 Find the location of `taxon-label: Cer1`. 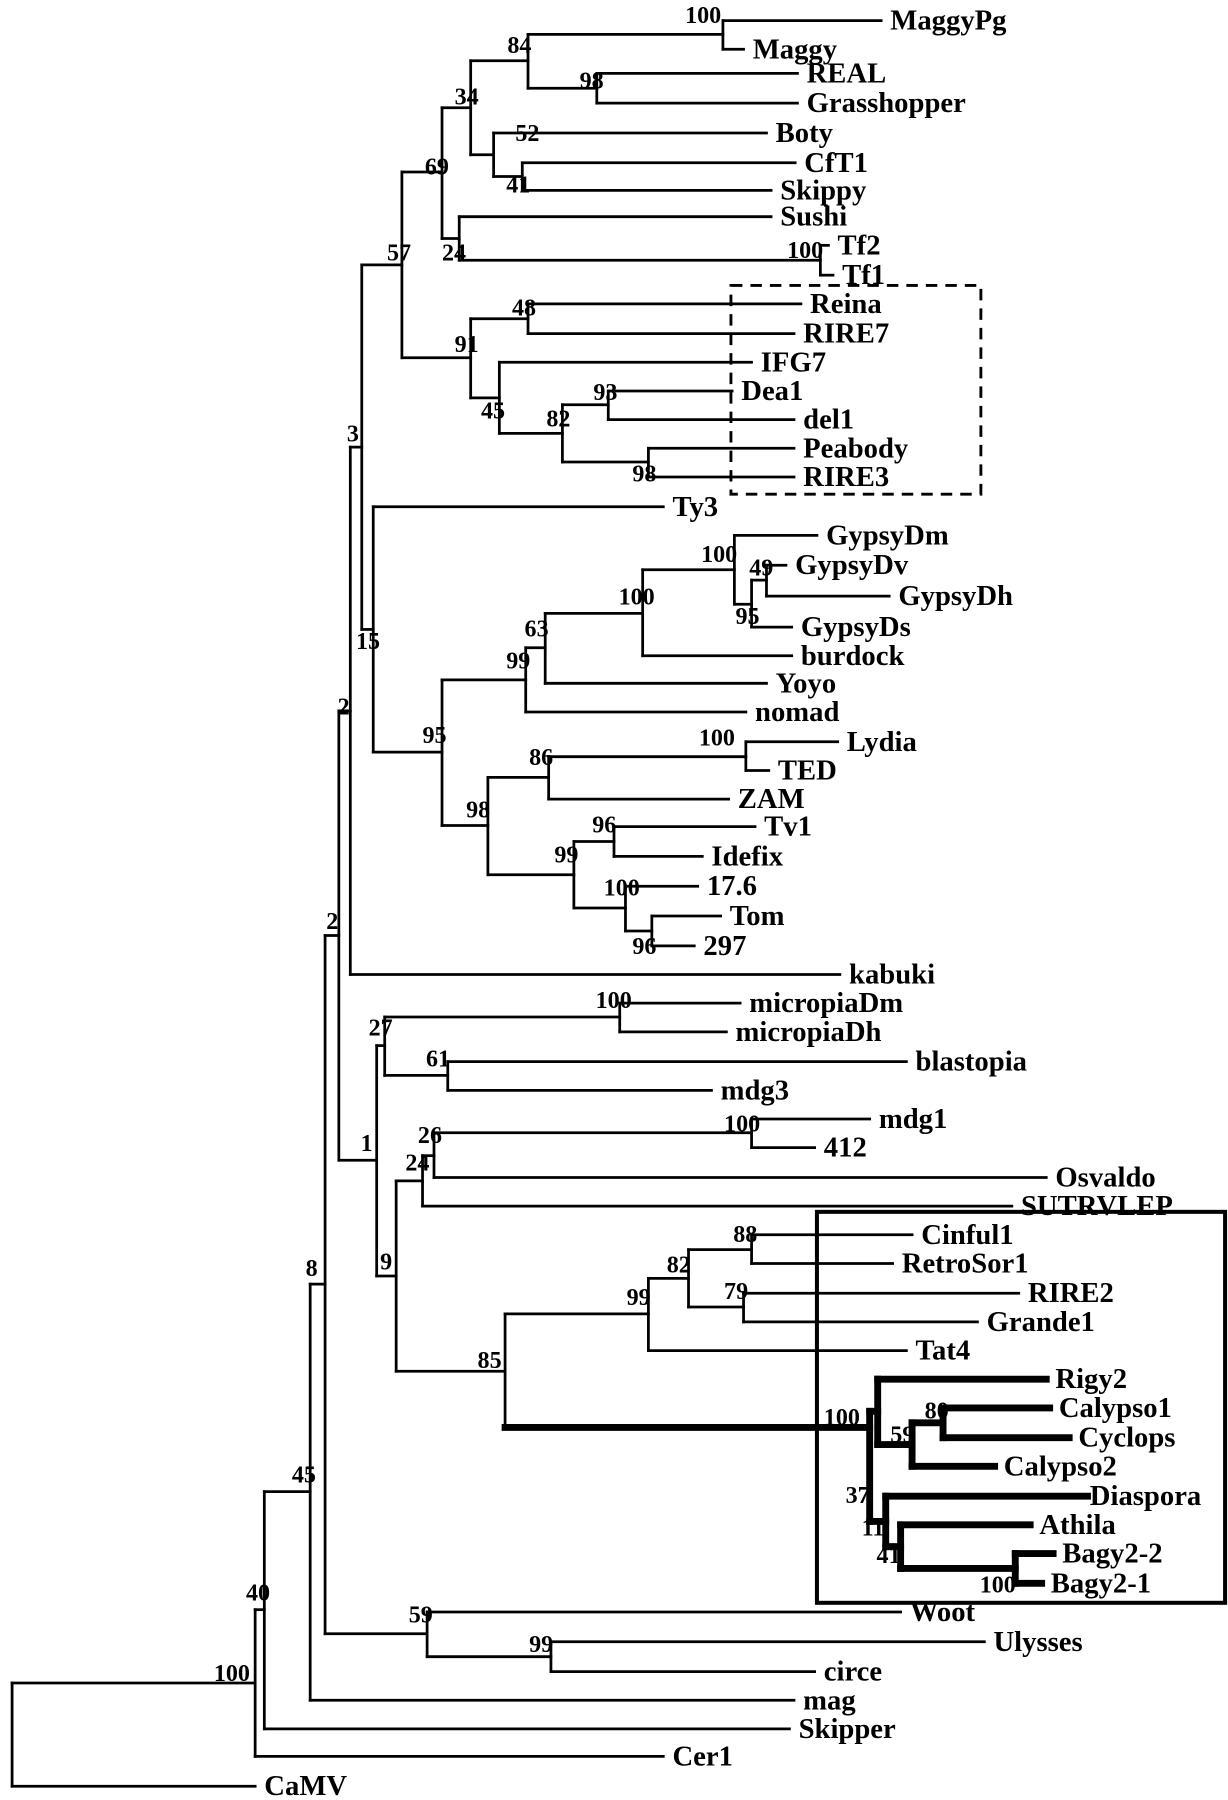

taxon-label: Cer1 is located at coordinates (702, 1756).